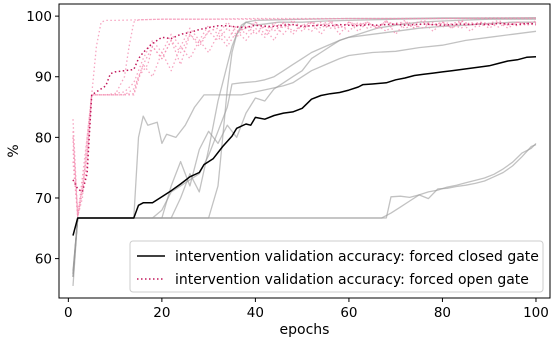 The width and height of the screenshot is (558, 341). Describe the element at coordinates (442, 313) in the screenshot. I see `x-tick-label: 80` at that location.